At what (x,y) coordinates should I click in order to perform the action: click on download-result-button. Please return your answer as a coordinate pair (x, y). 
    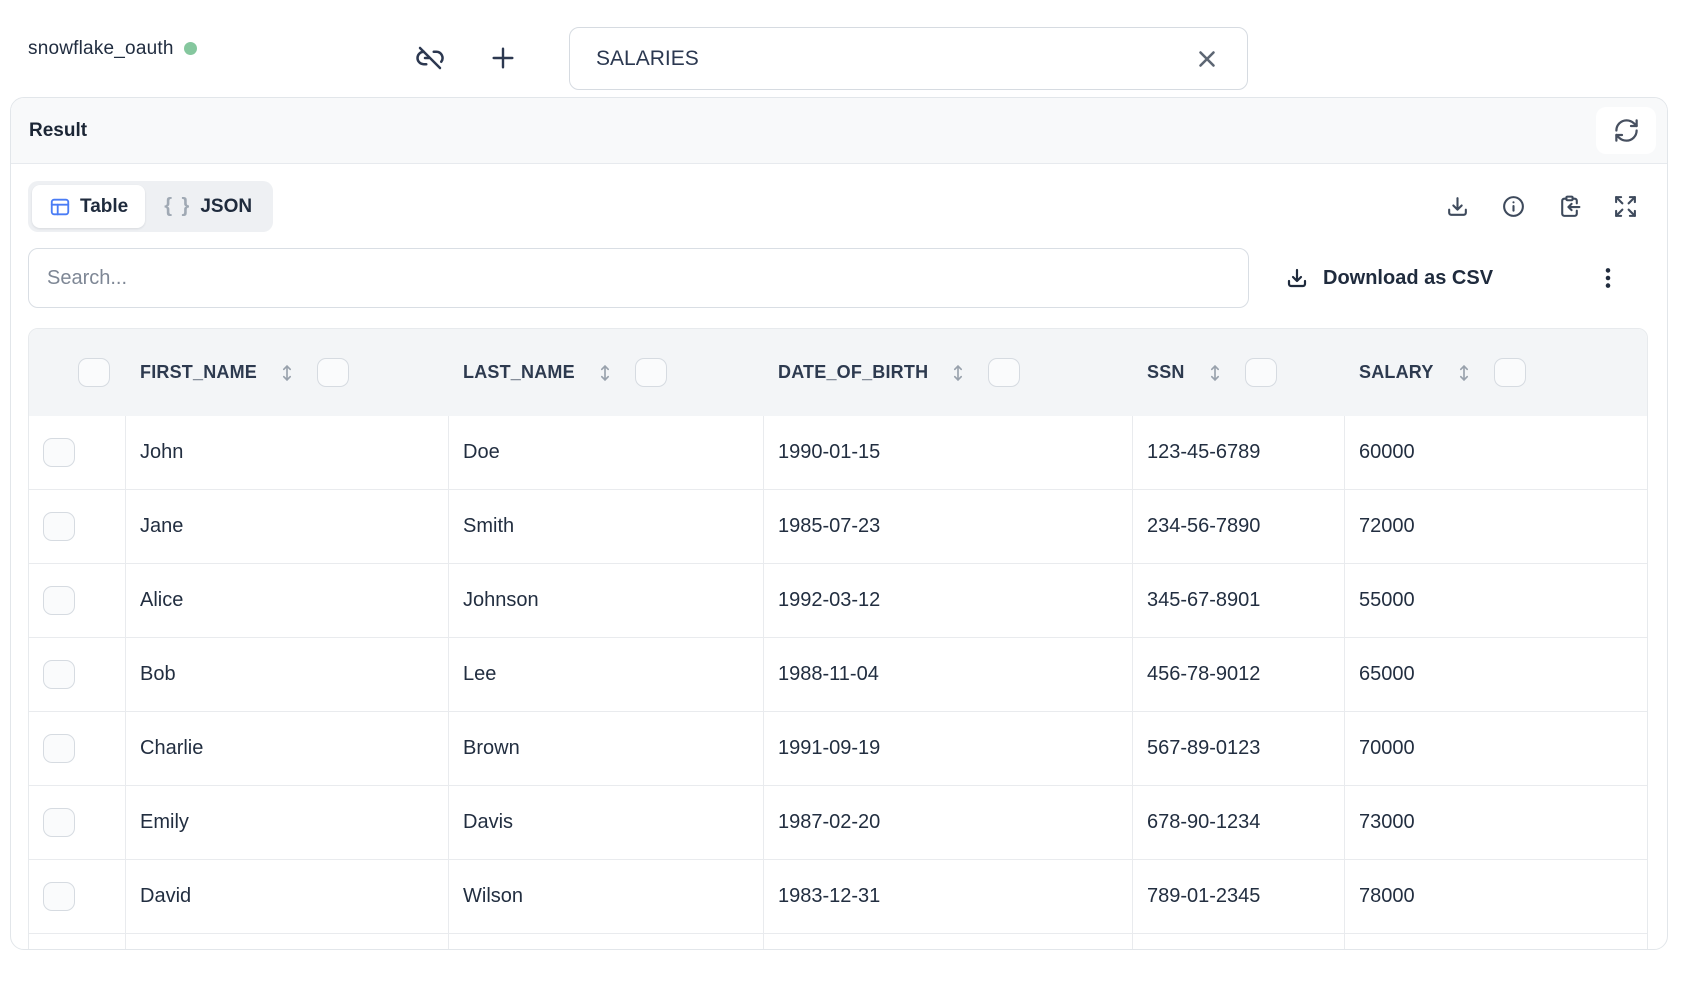
    Looking at the image, I should click on (1457, 207).